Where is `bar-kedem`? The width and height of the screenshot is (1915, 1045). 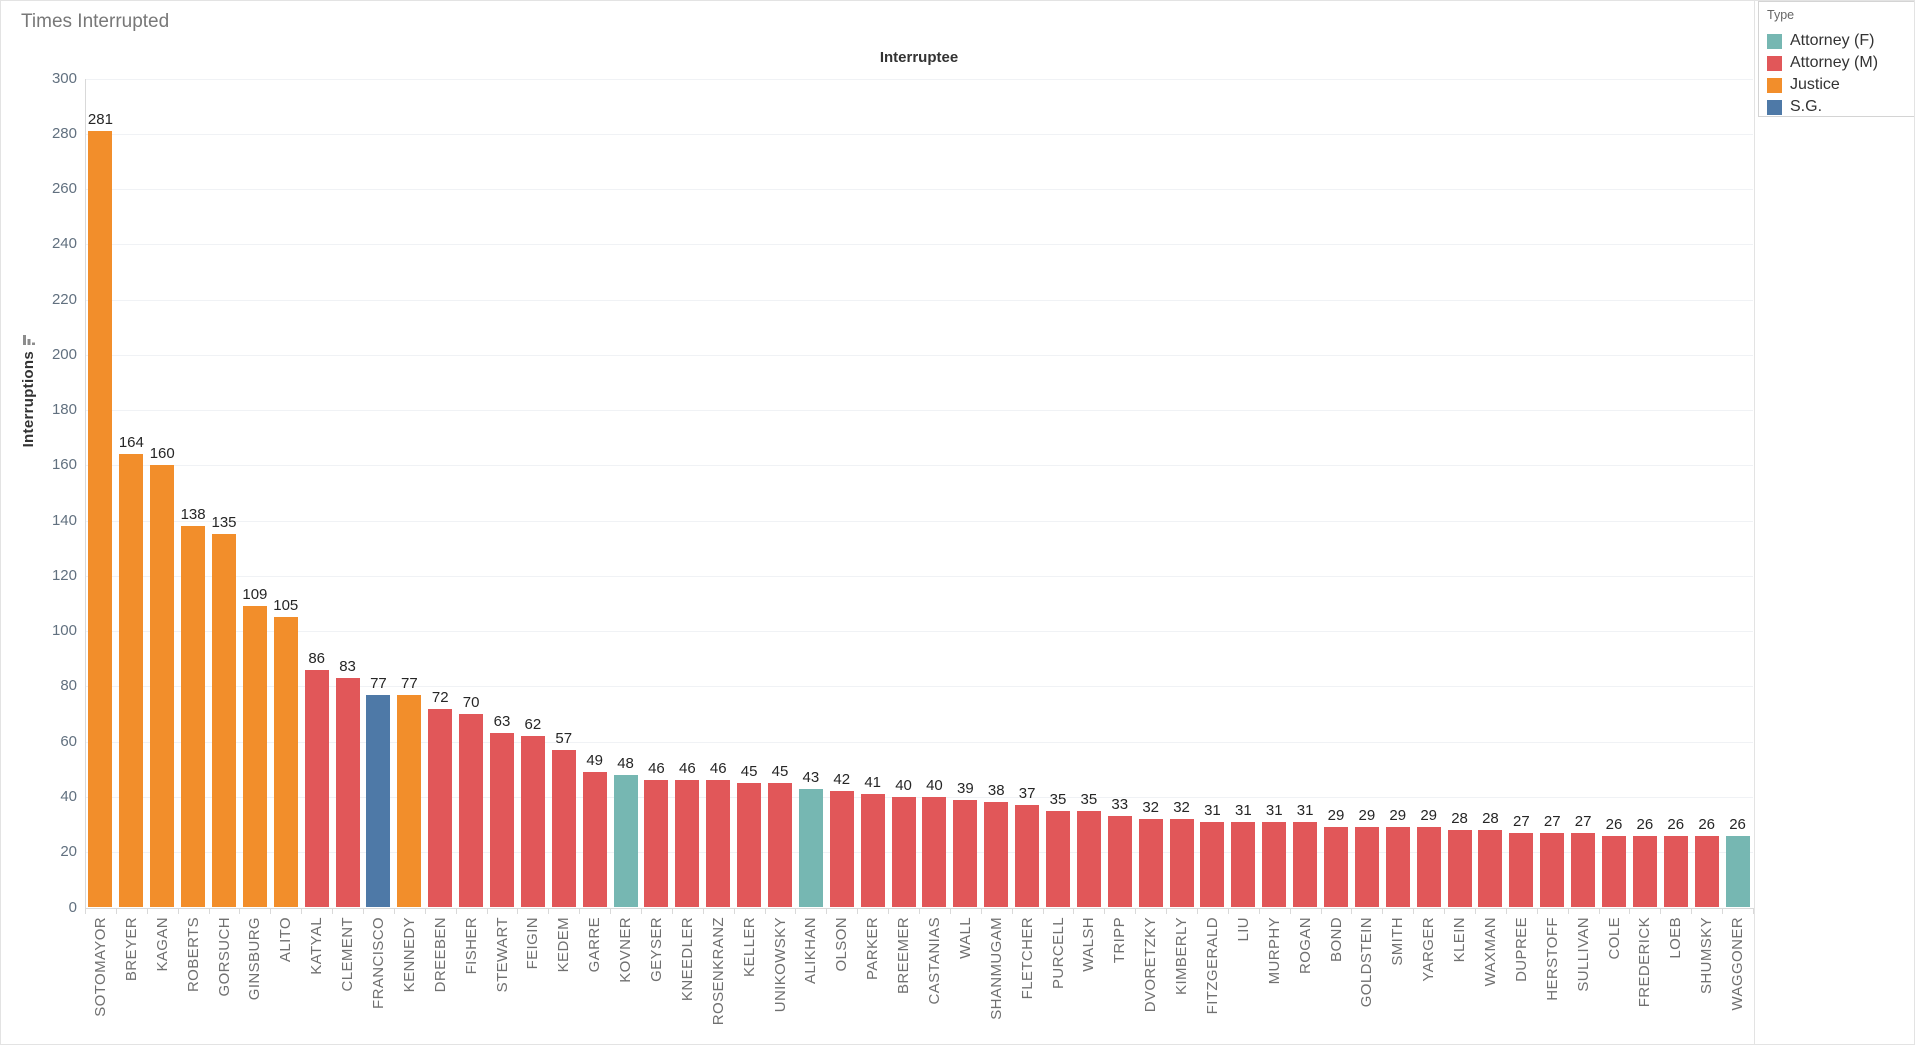 bar-kedem is located at coordinates (563, 828).